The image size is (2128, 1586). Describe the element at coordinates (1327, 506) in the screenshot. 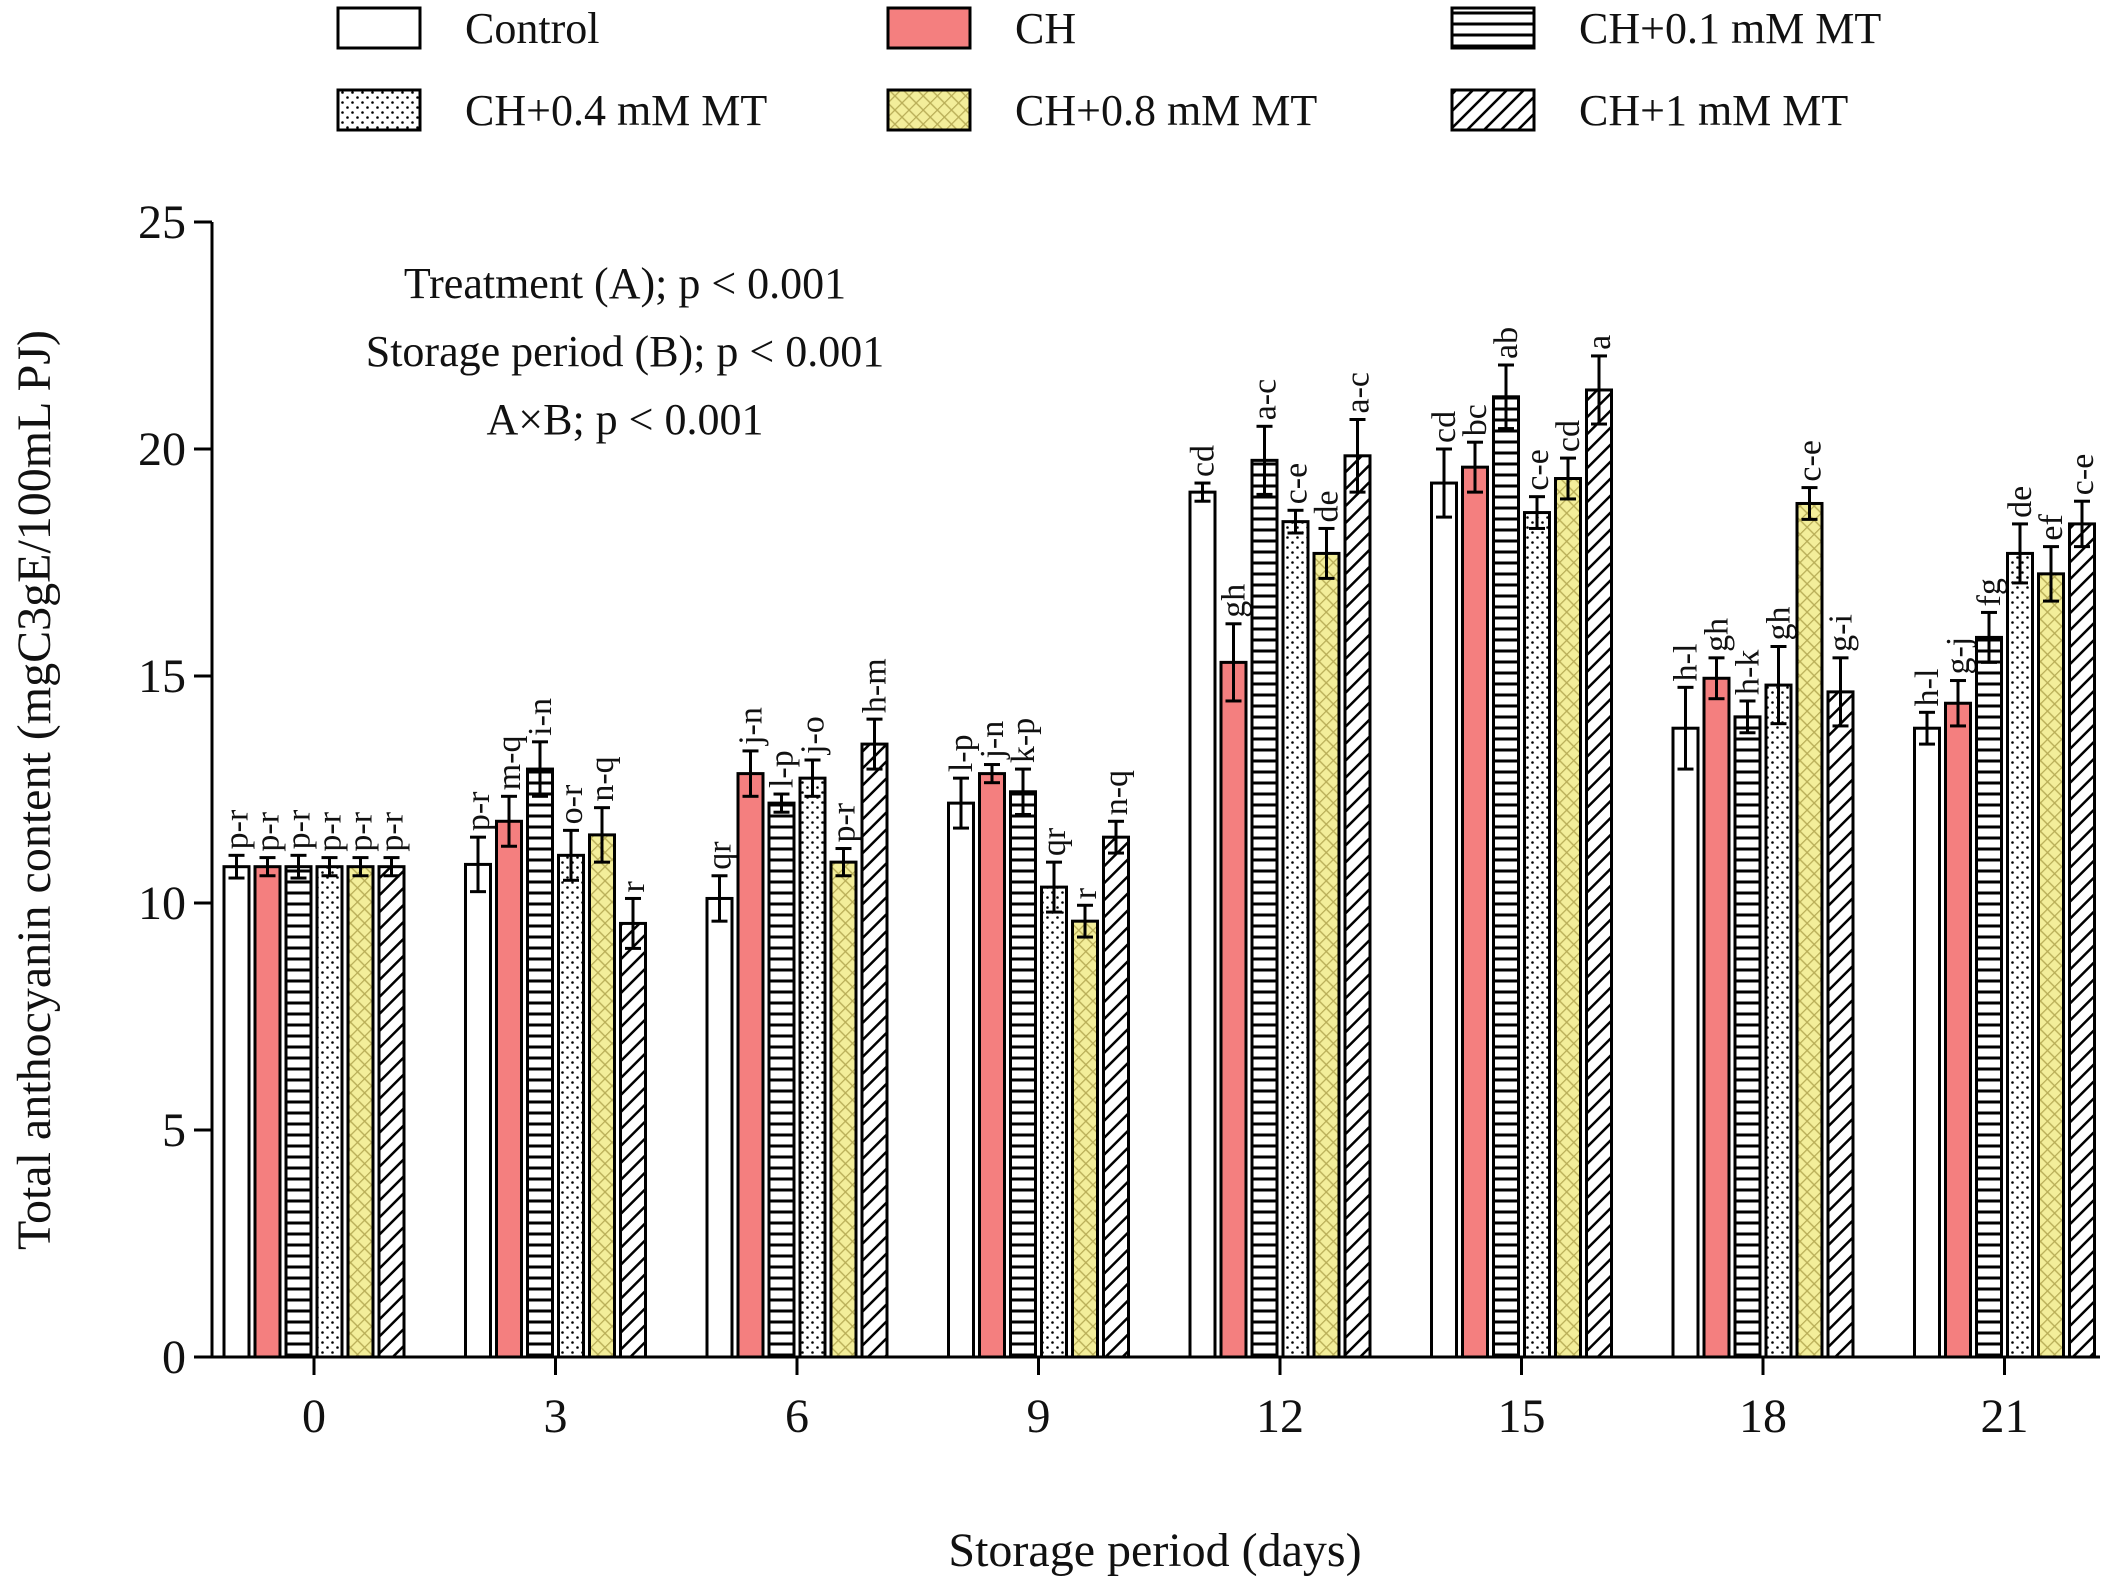

I see `significance-letter: de` at that location.